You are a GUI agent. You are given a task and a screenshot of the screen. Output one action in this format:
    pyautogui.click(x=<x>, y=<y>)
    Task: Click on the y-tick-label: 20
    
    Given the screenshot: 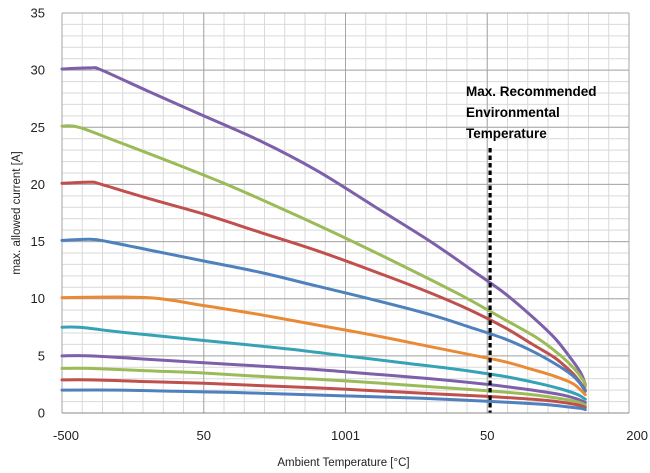 What is the action you would take?
    pyautogui.click(x=38, y=184)
    